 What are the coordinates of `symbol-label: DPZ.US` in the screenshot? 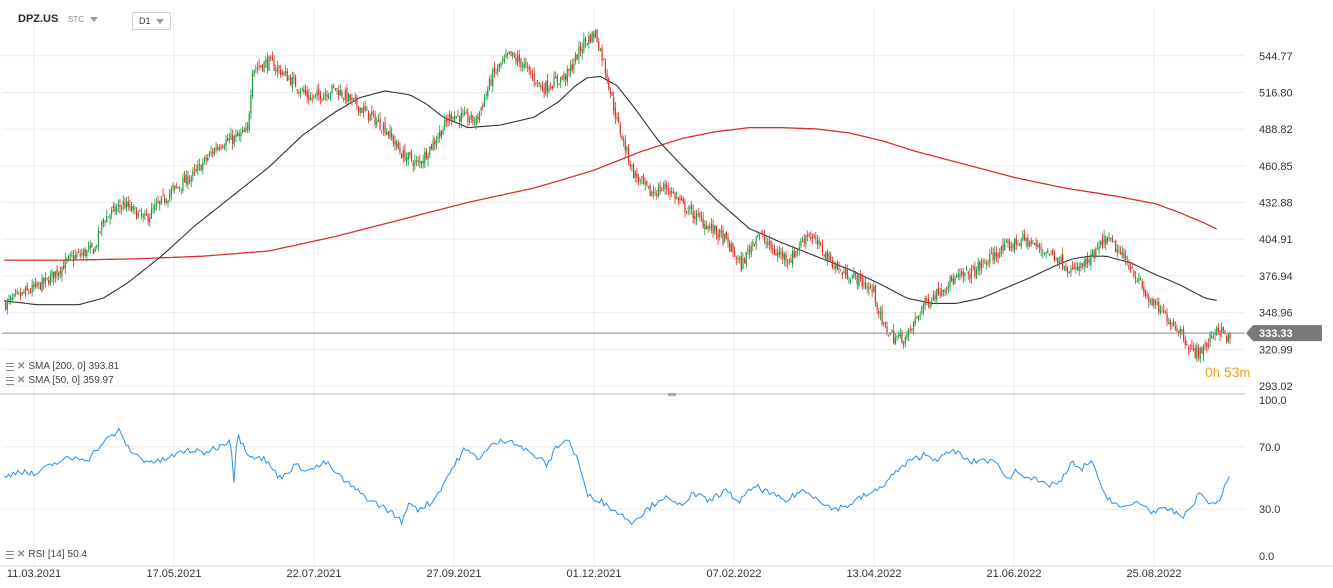 It's located at (38, 19).